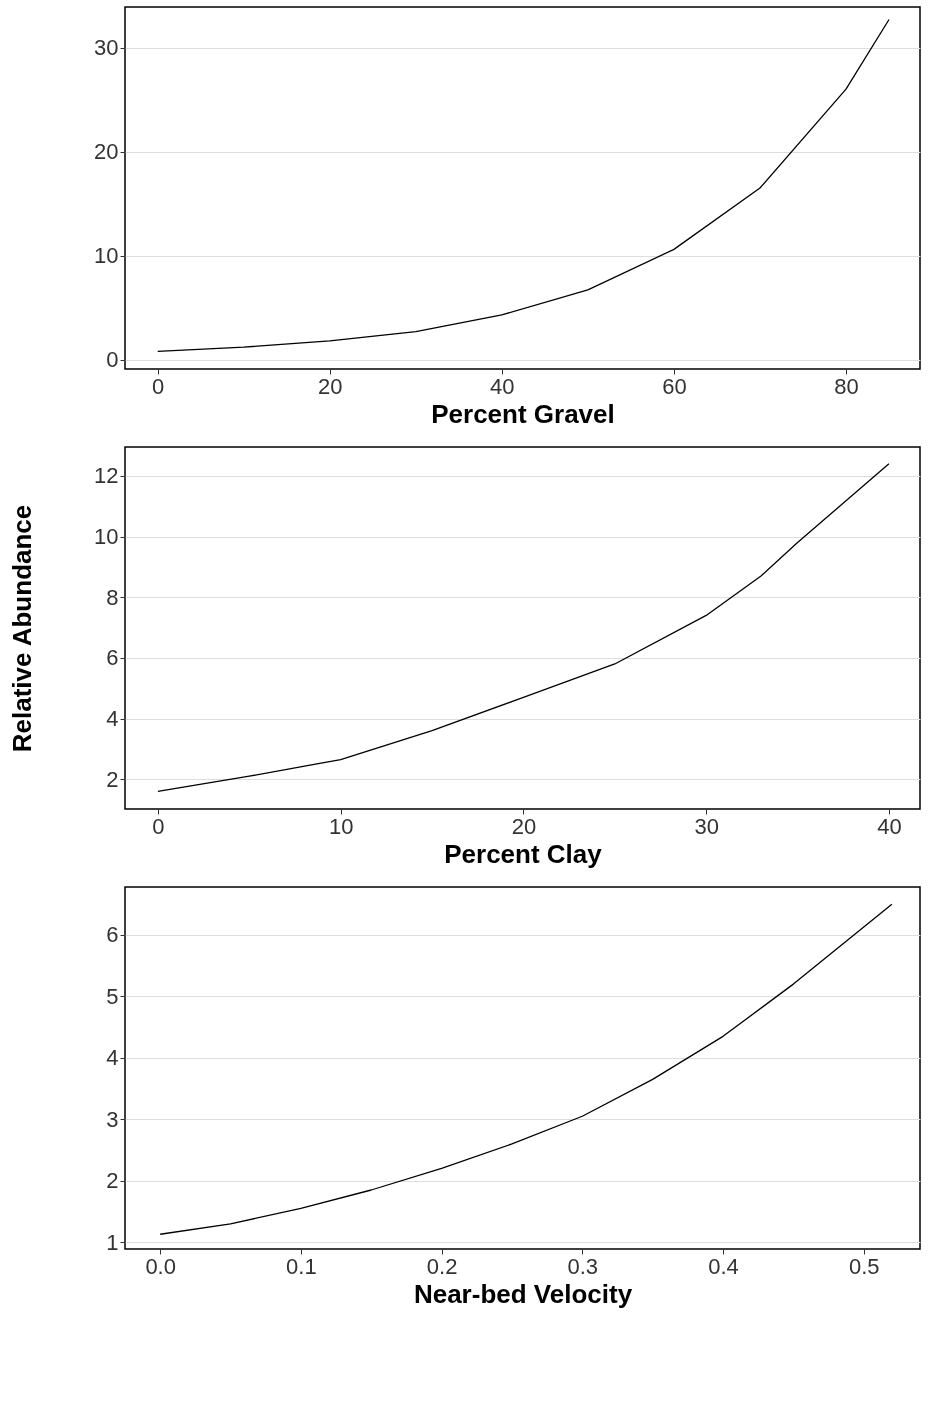 The image size is (937, 1420). Describe the element at coordinates (301, 1266) in the screenshot. I see `x-tick-label: 0.1` at that location.